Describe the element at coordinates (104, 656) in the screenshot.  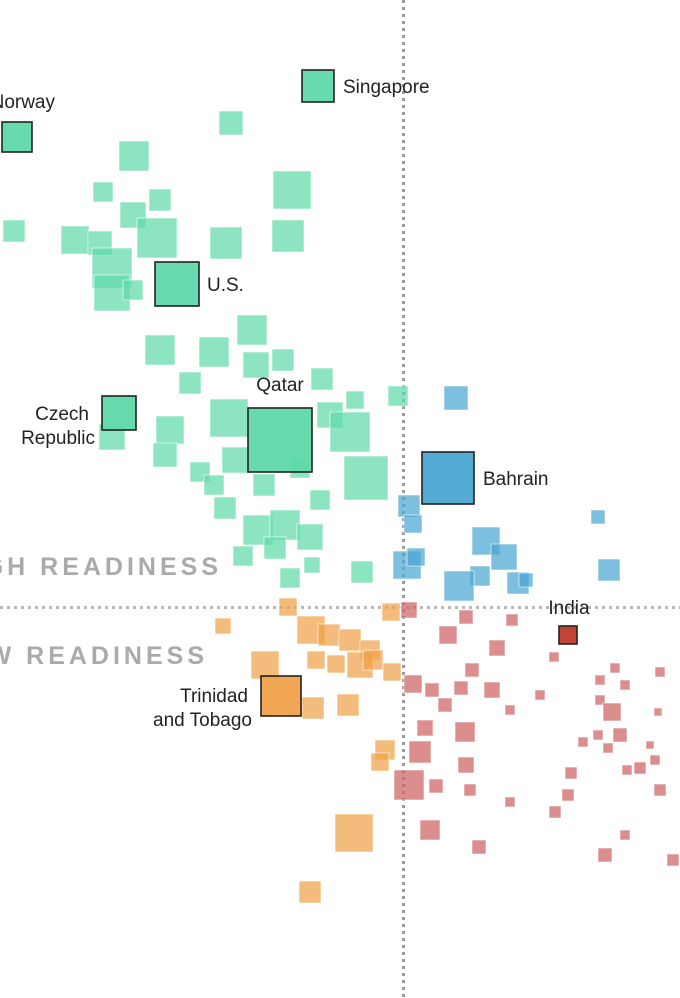
I see `quadrant-label-low: LOW READINESS` at that location.